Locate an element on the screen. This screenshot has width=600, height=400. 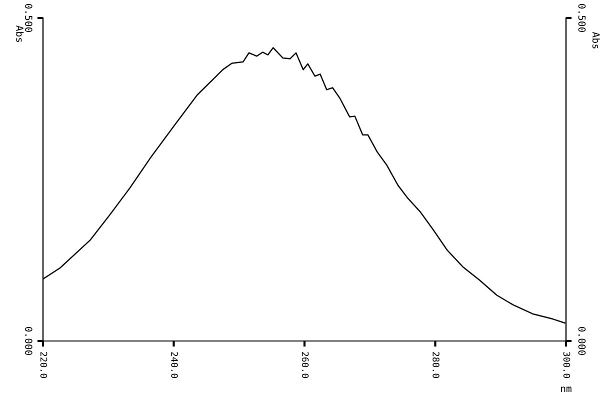
x-tick-label: 240.0 is located at coordinates (174, 365).